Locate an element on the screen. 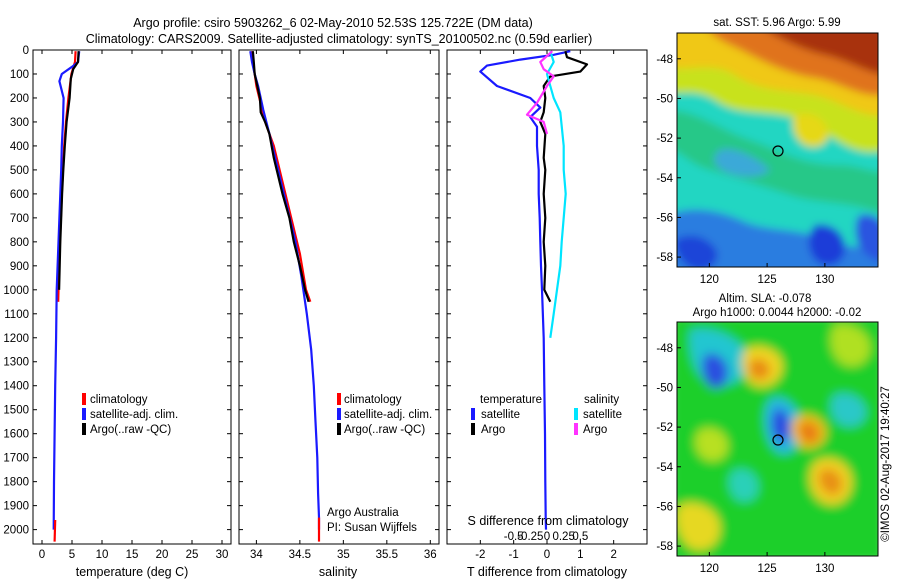 This screenshot has height=585, width=900. copyright-stamp: ©IMOS 02-Aug-2017 19:40:27 is located at coordinates (886, 464).